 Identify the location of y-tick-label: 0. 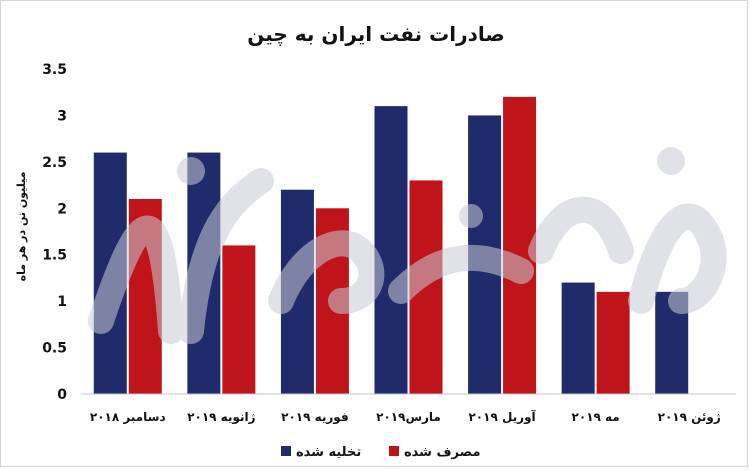
(62, 395).